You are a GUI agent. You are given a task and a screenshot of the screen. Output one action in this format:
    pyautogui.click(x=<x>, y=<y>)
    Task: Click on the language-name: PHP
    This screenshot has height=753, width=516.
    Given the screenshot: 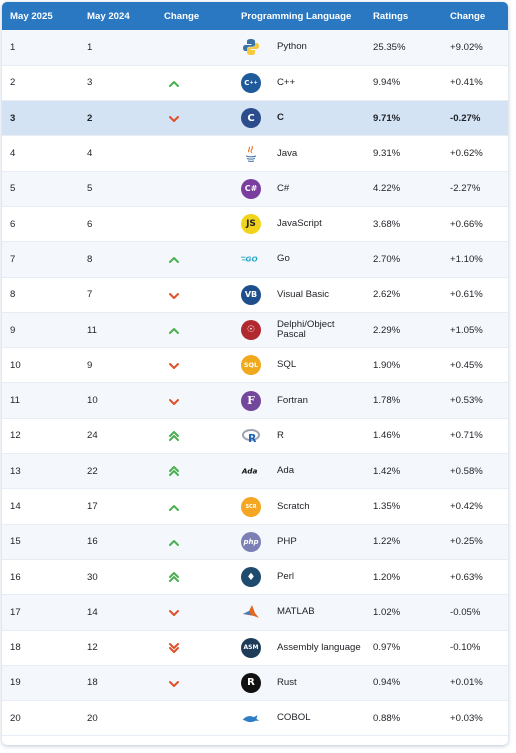 What is the action you would take?
    pyautogui.click(x=287, y=541)
    